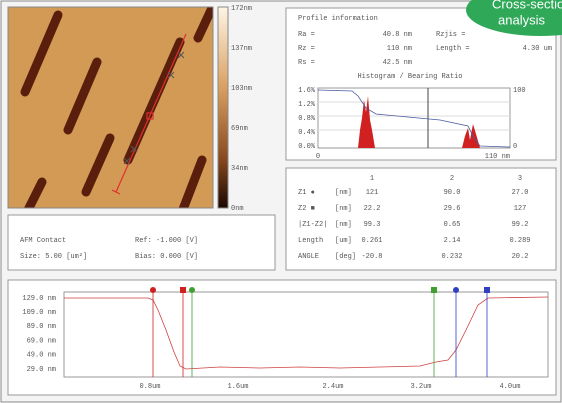 This screenshot has width=562, height=403. I want to click on cell-value: 27.0, so click(520, 193).